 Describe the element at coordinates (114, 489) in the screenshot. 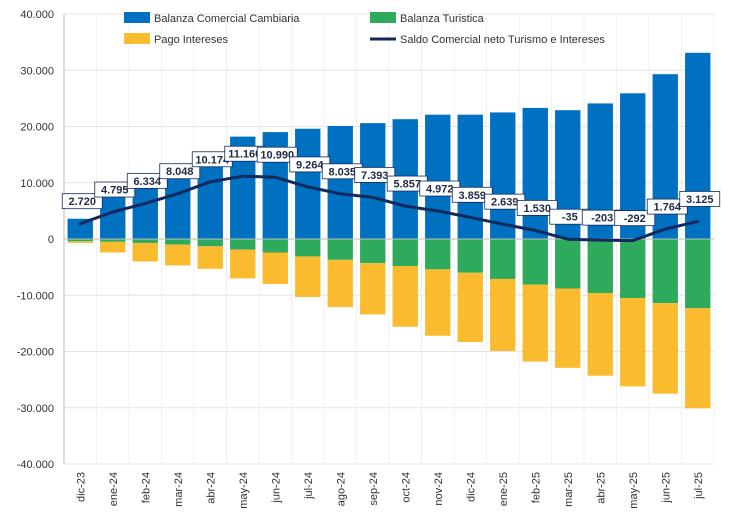

I see `x-tick-label: ene-24` at that location.